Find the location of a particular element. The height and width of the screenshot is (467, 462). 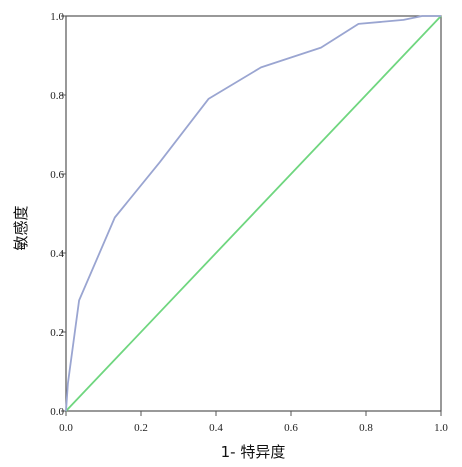

y-tick-label: 0.4 is located at coordinates (57, 254).